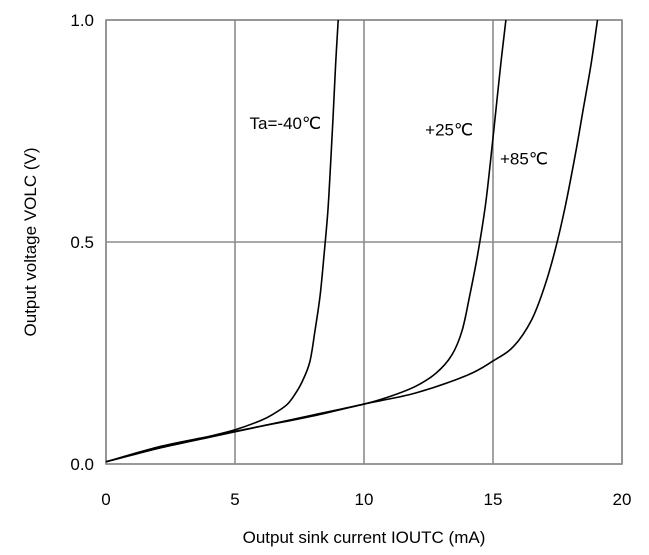  I want to click on x-tick-label-2: 10, so click(364, 499).